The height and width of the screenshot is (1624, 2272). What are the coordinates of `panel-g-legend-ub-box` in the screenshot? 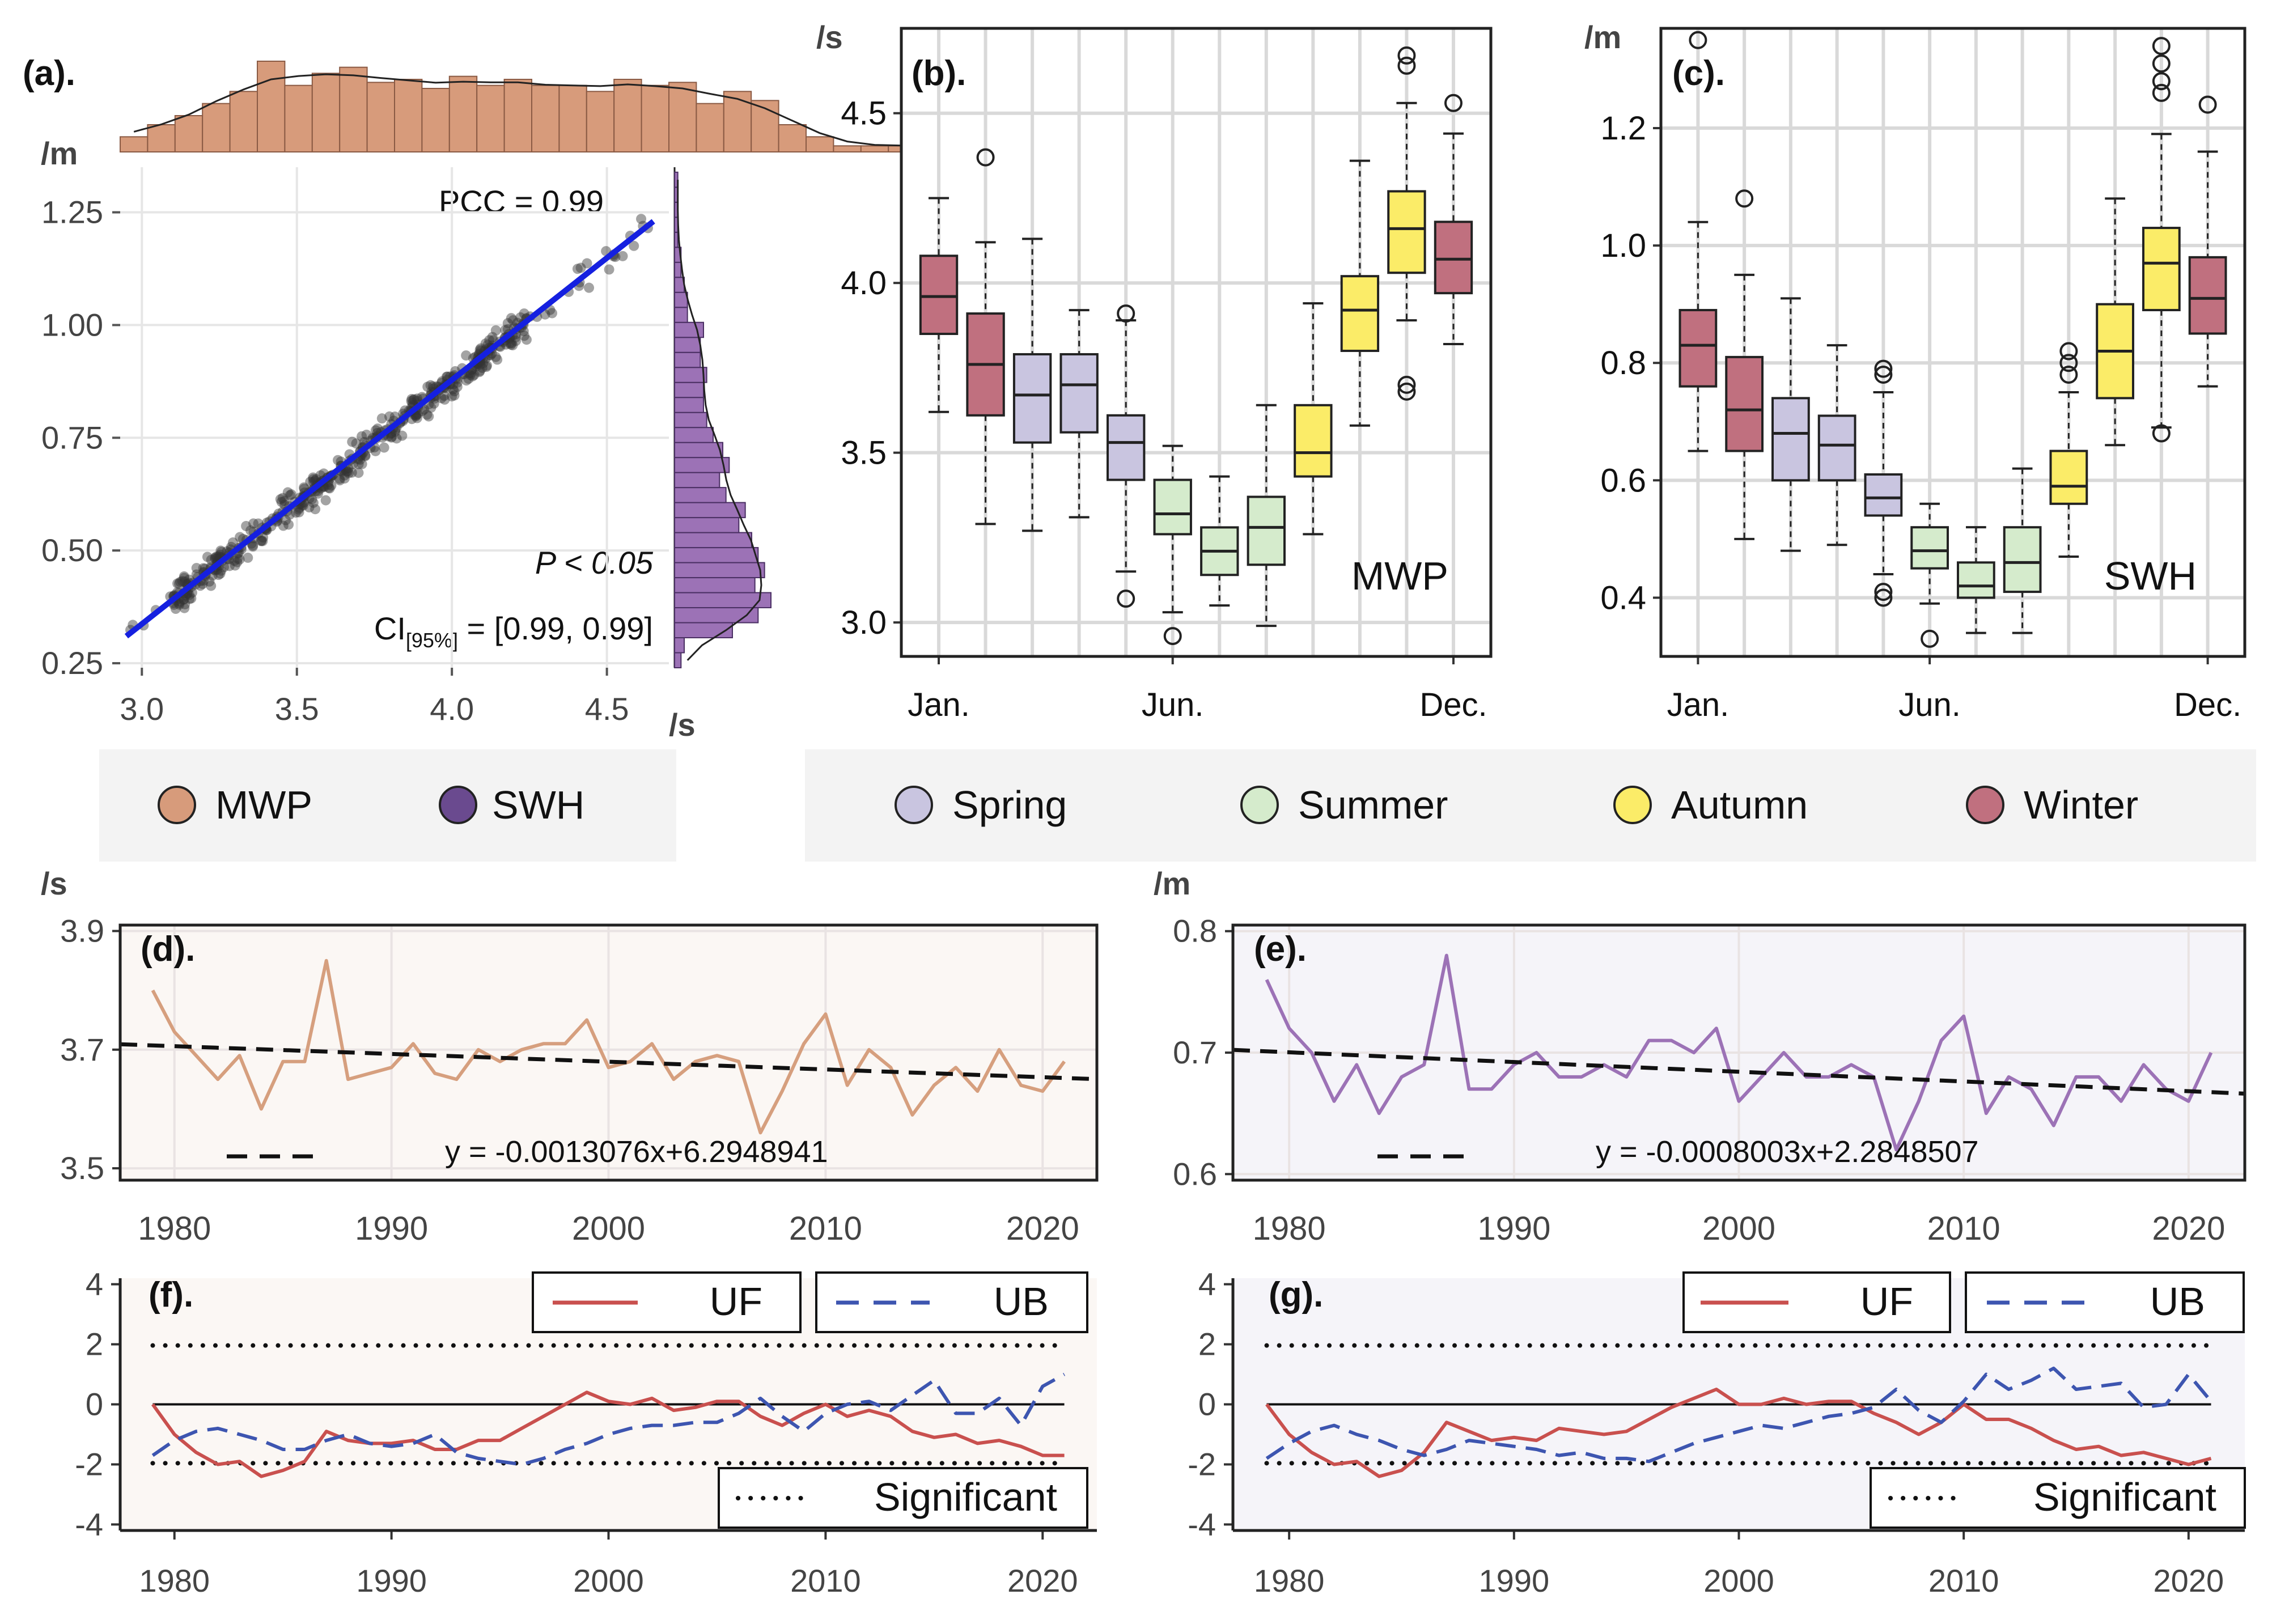 It's located at (2105, 1302).